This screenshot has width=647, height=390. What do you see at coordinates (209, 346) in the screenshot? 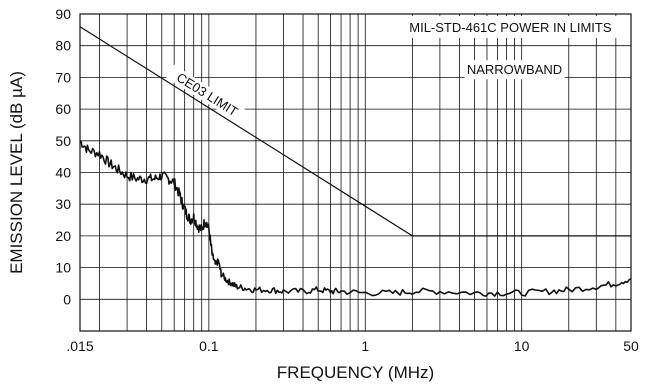
I see `x-tick-label: 0.1` at bounding box center [209, 346].